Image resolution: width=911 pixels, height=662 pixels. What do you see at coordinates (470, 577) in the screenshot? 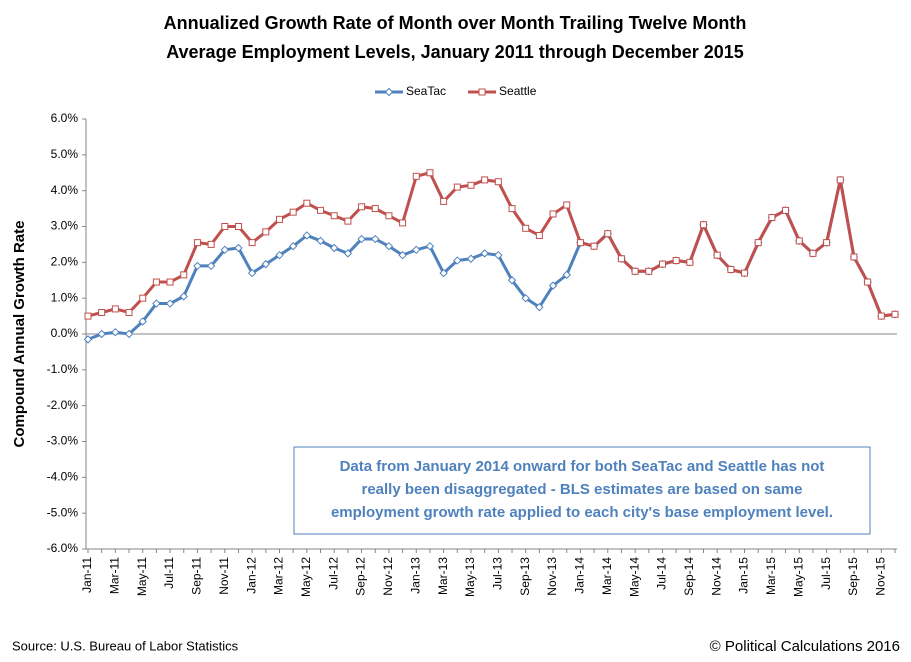
I see `x-tick-label: May-13` at bounding box center [470, 577].